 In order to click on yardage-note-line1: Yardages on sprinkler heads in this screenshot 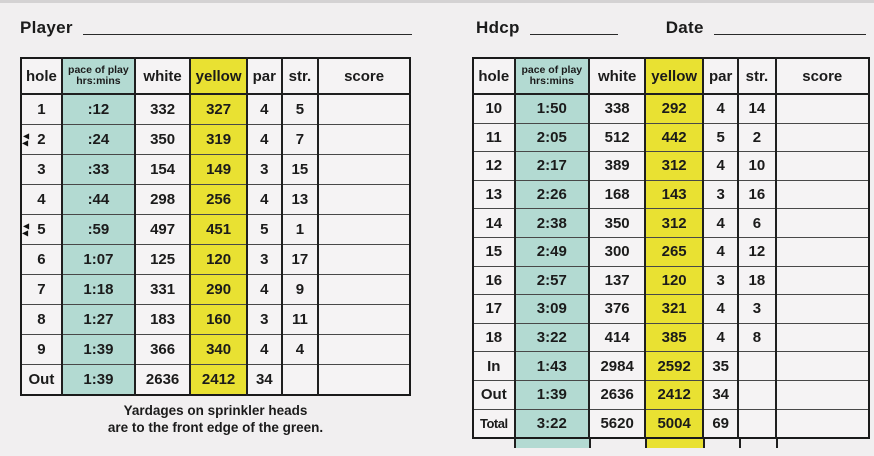, I will do `click(215, 410)`.